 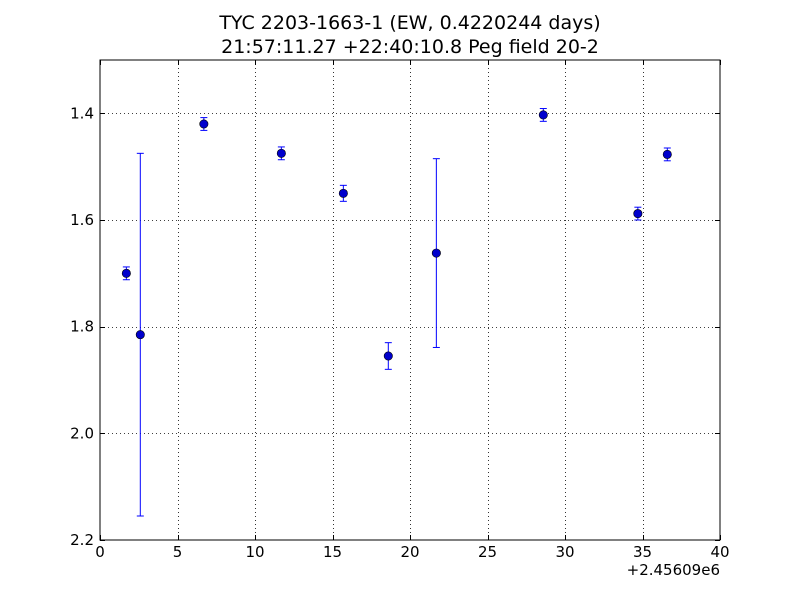 What do you see at coordinates (332, 552) in the screenshot?
I see `x-tick-label: 15` at bounding box center [332, 552].